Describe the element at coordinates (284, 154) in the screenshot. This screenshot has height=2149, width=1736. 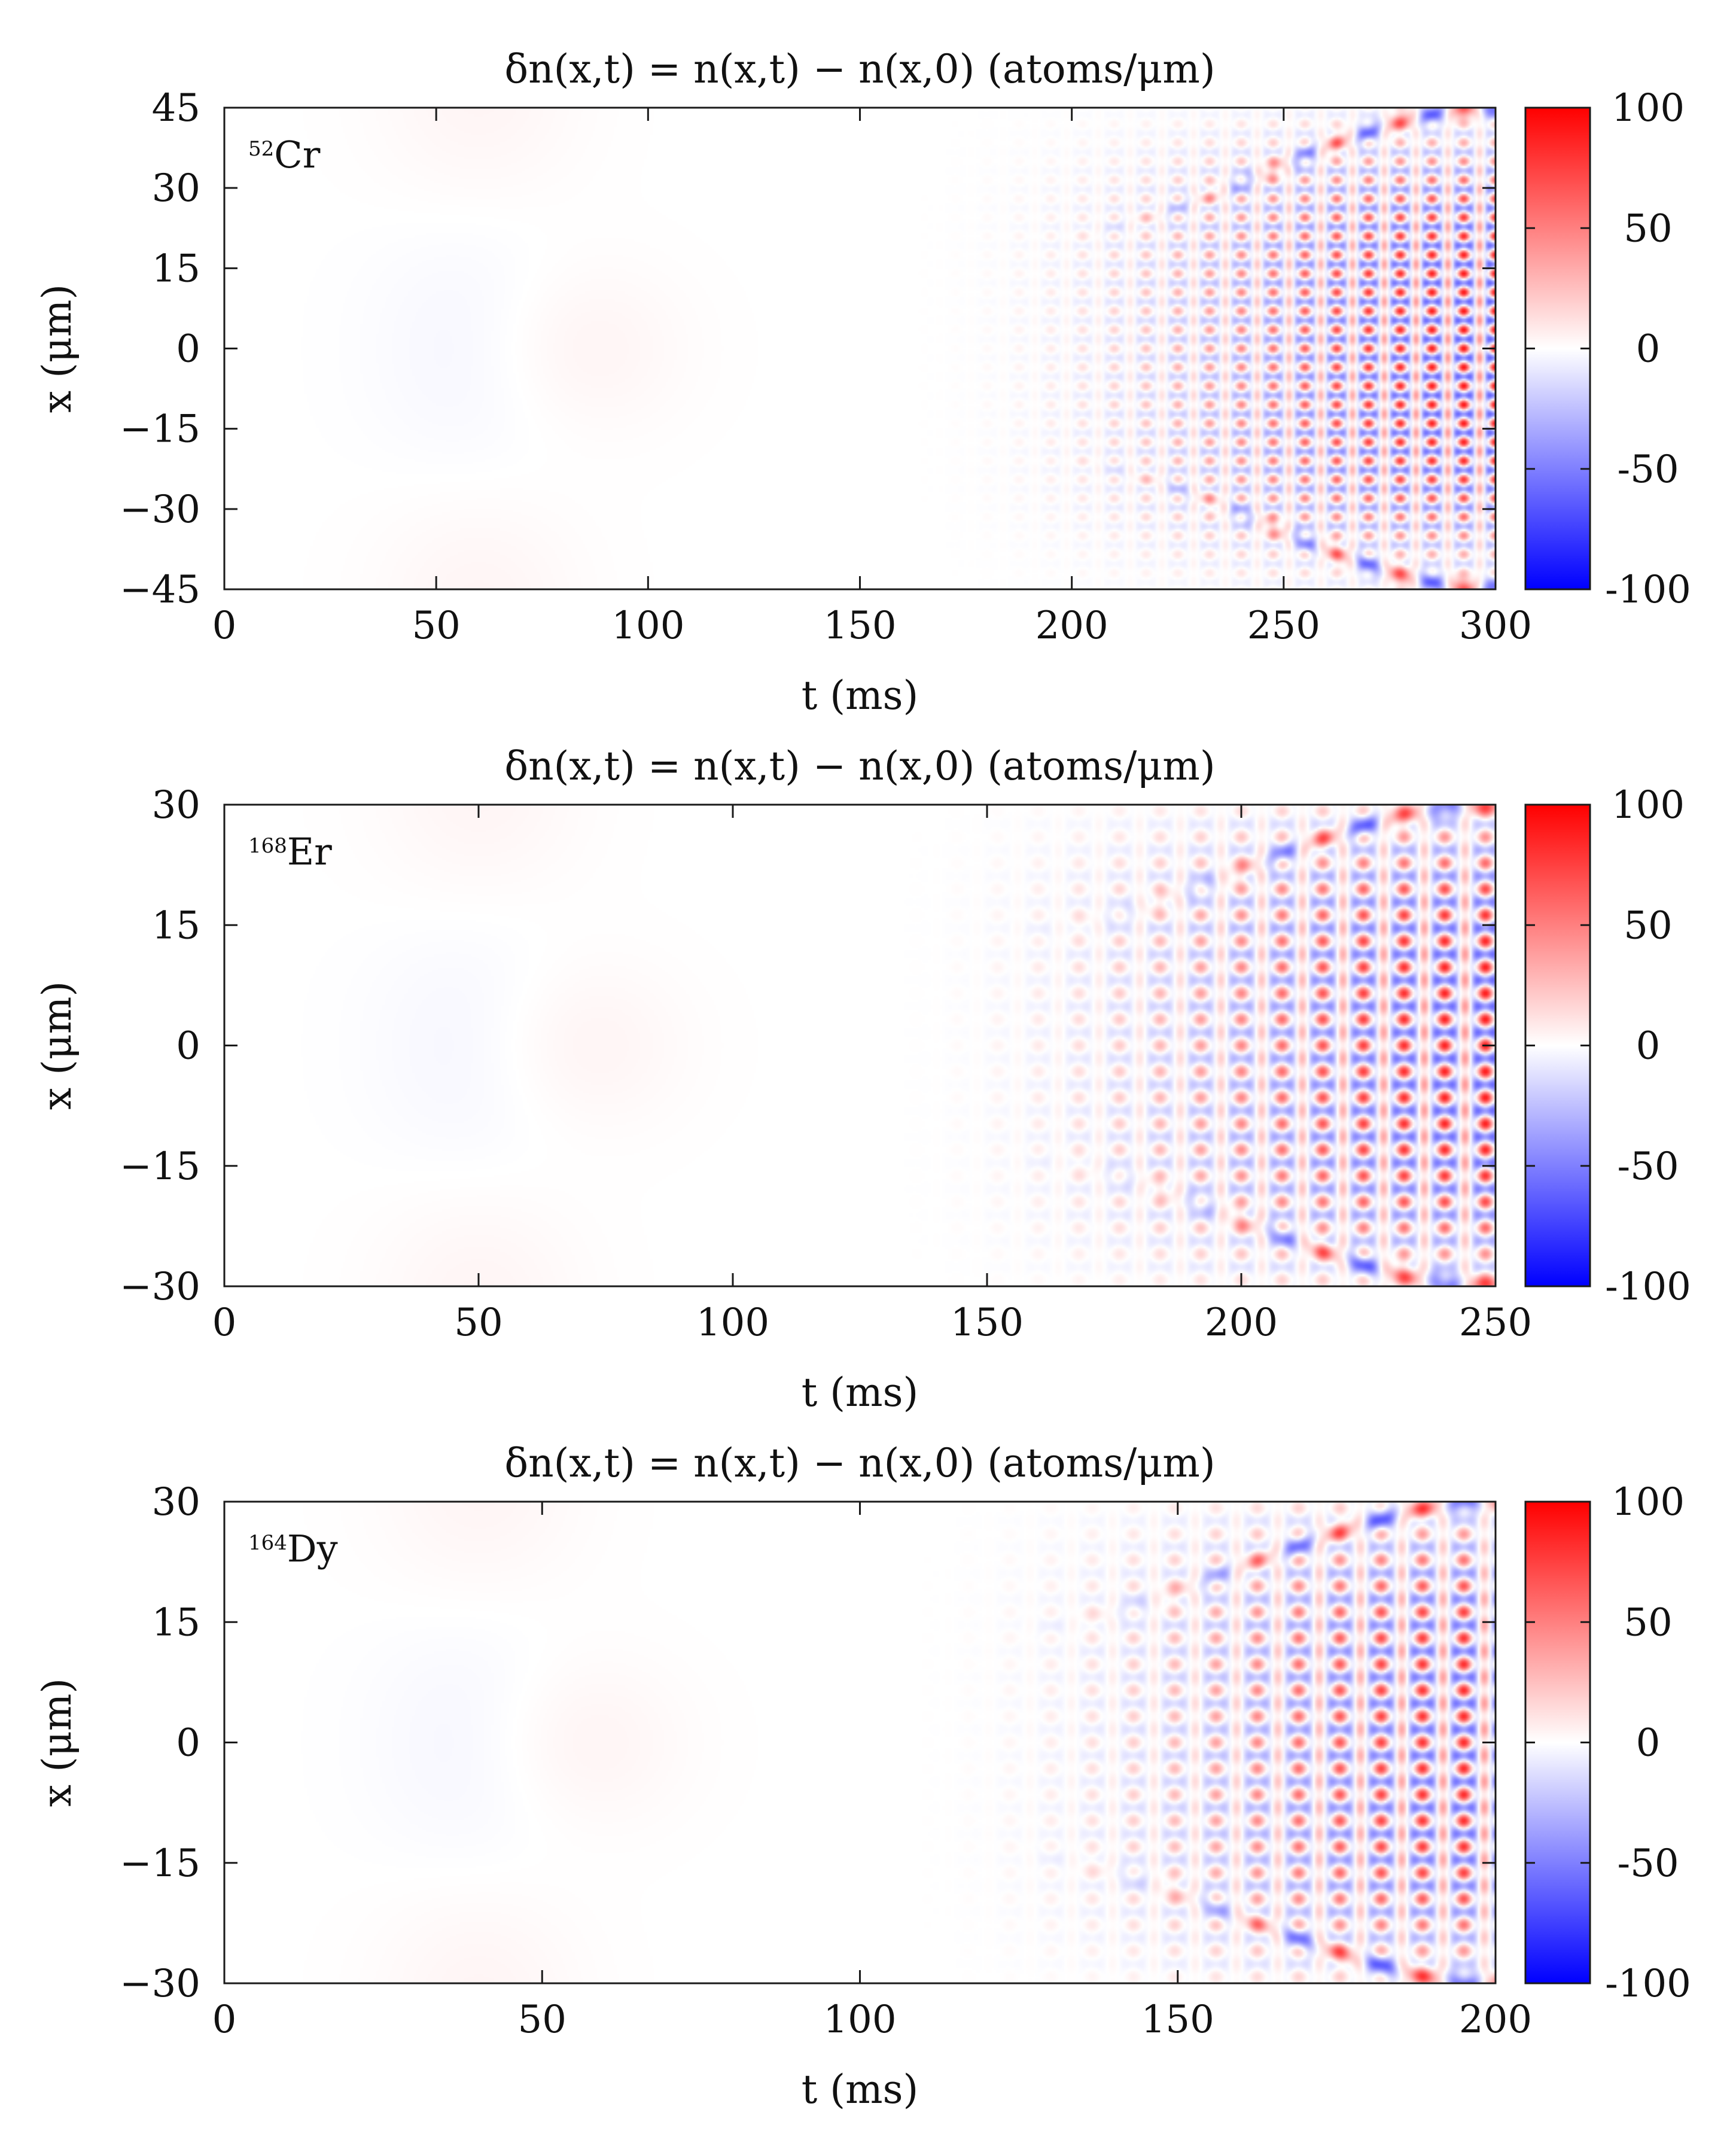
I see `isotope-label: 52Cr` at that location.